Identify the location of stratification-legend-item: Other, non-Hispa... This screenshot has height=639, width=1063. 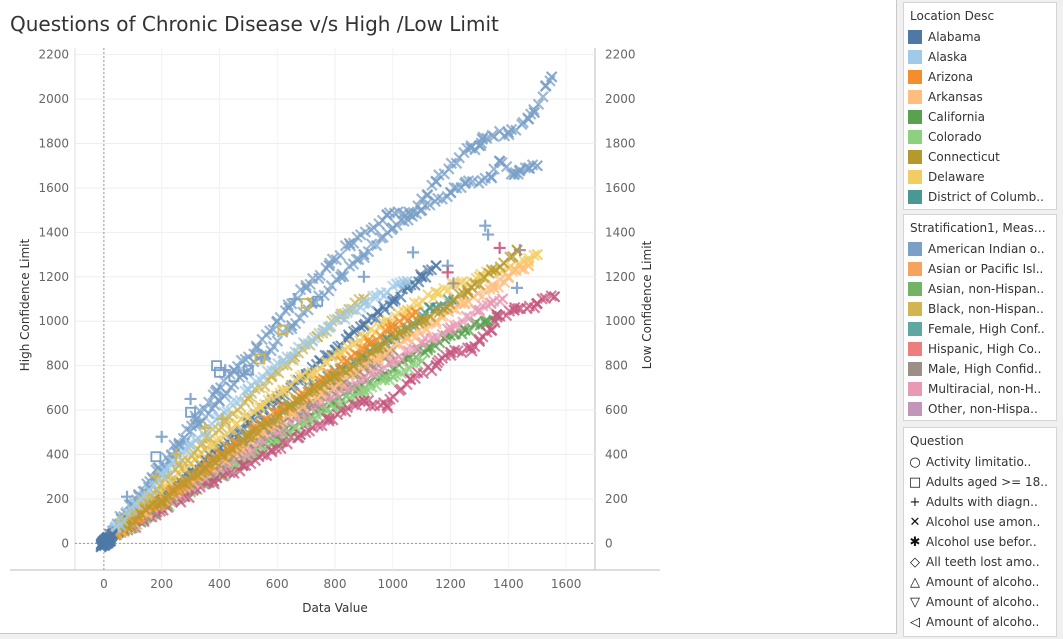
(980, 409).